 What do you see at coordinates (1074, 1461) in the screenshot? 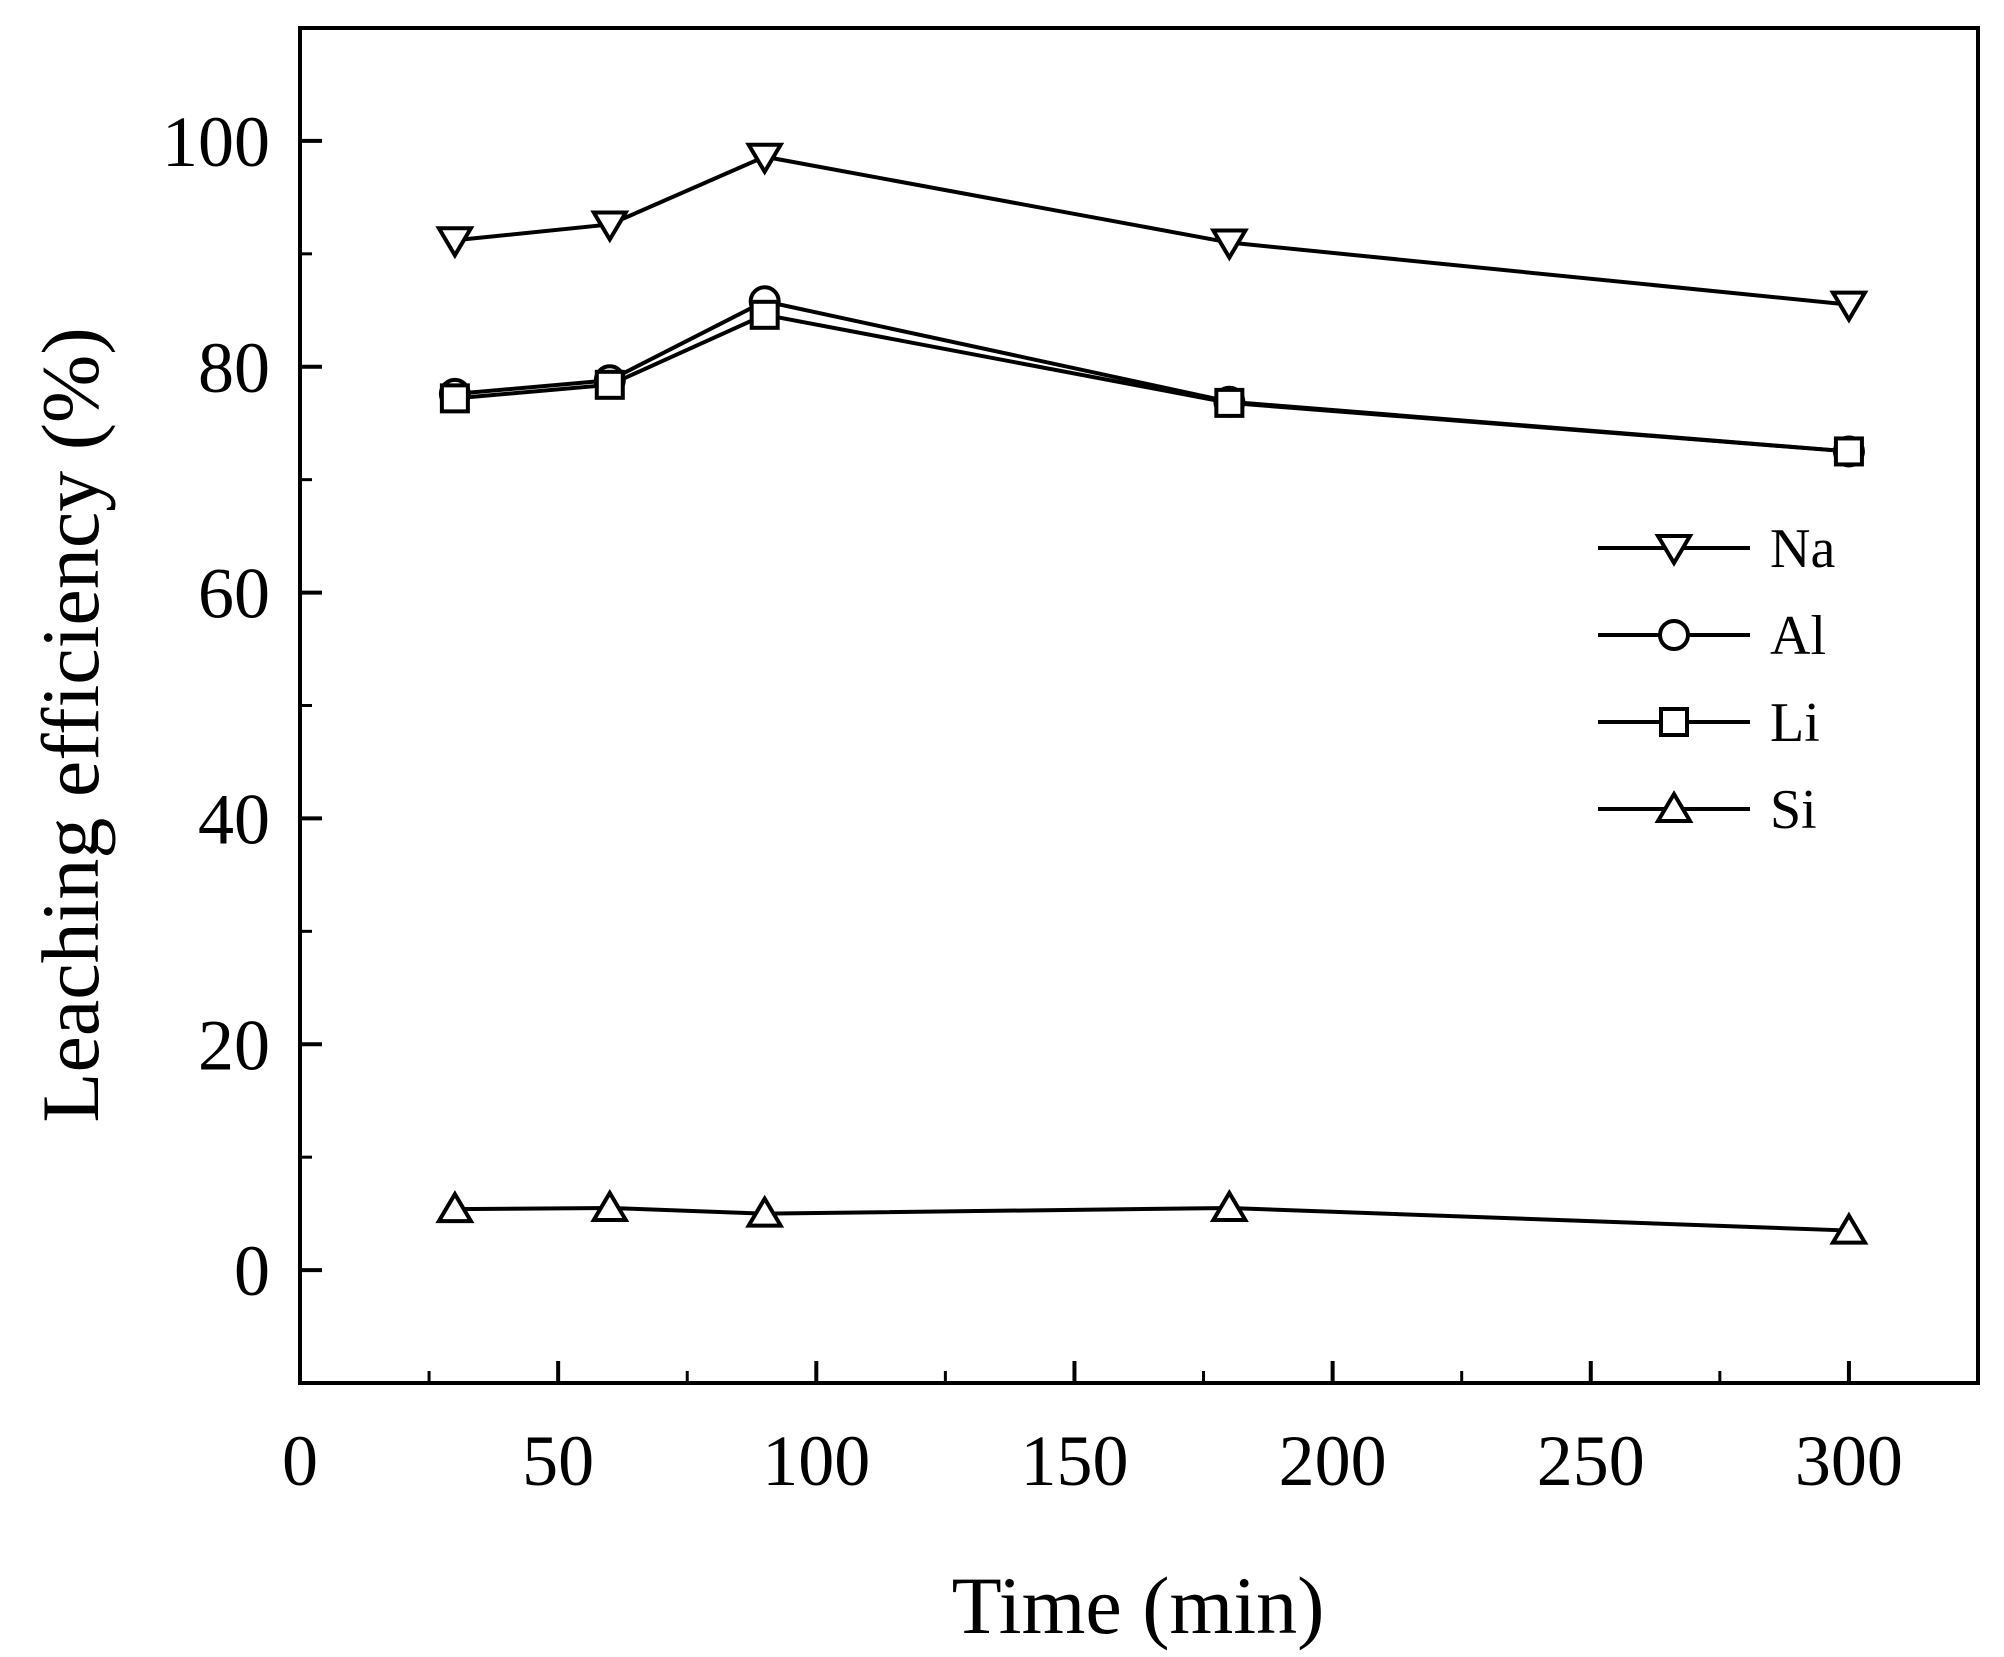
I see `x-tick-label: 150` at bounding box center [1074, 1461].